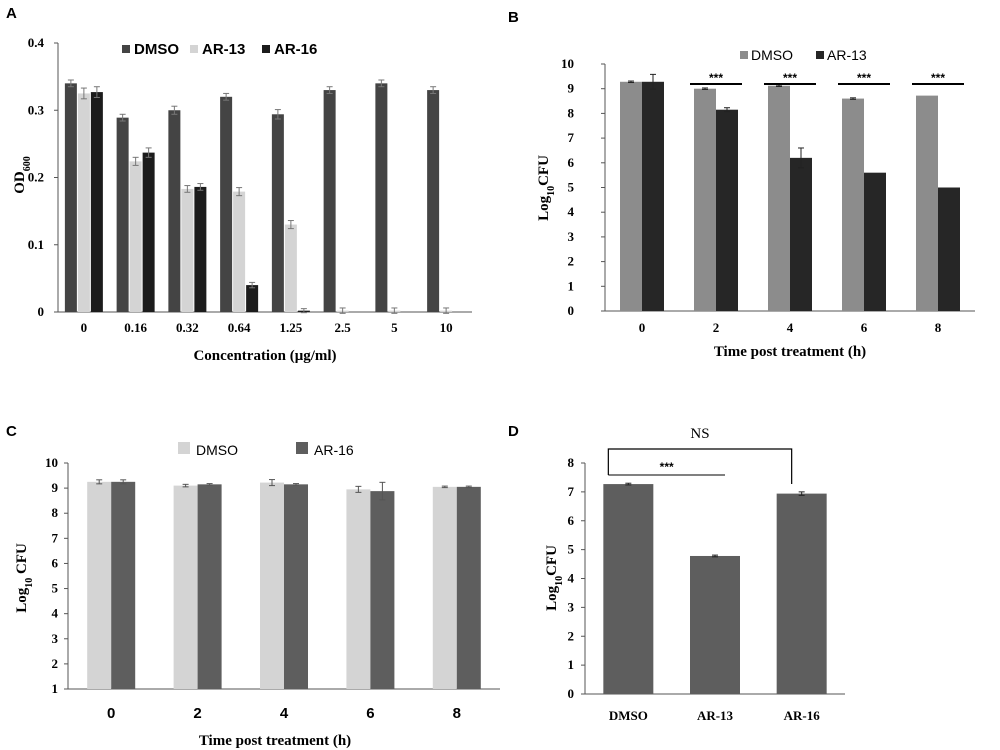 This screenshot has height=750, width=1000. I want to click on chart-b-y-tick-label: 0, so click(571, 310).